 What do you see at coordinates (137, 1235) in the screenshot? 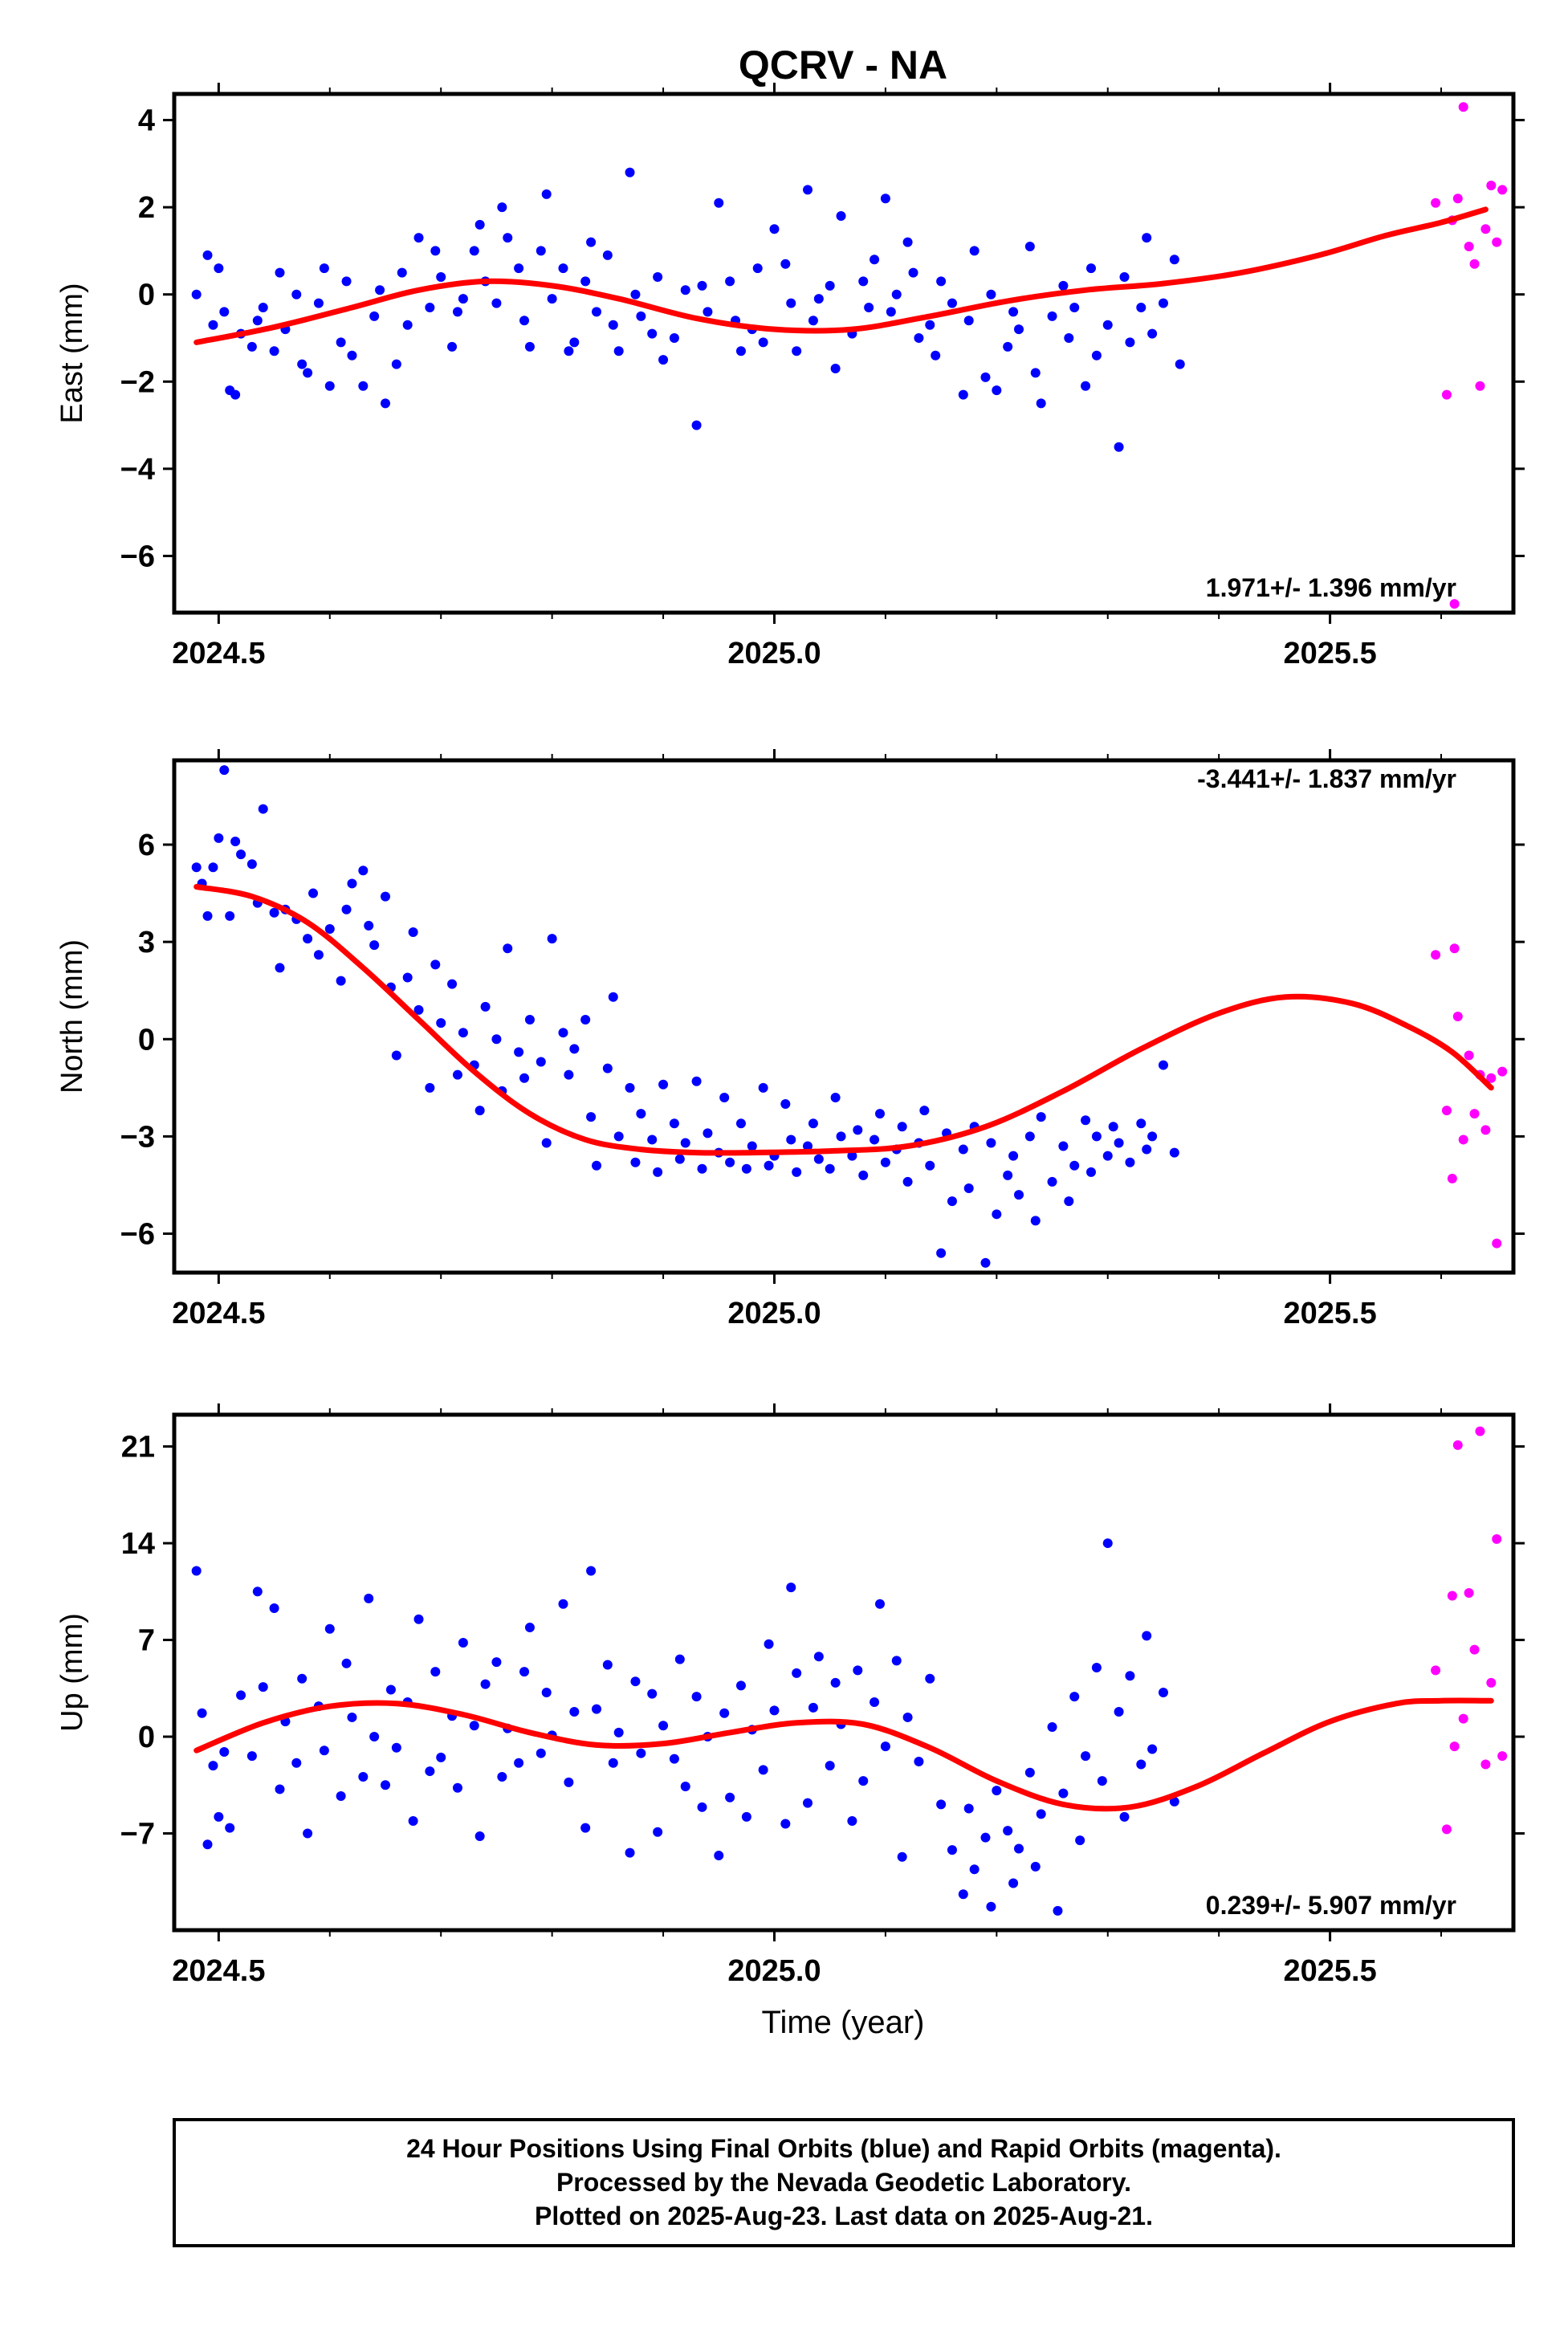
I see `north-ytick-label: −6` at bounding box center [137, 1235].